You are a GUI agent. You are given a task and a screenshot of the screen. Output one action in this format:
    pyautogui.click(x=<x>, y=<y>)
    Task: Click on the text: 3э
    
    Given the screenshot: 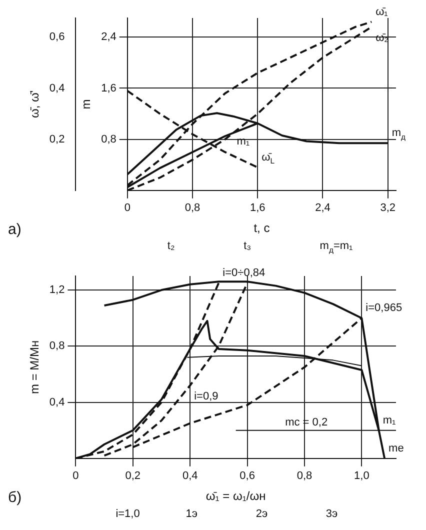 What is the action you would take?
    pyautogui.click(x=332, y=514)
    